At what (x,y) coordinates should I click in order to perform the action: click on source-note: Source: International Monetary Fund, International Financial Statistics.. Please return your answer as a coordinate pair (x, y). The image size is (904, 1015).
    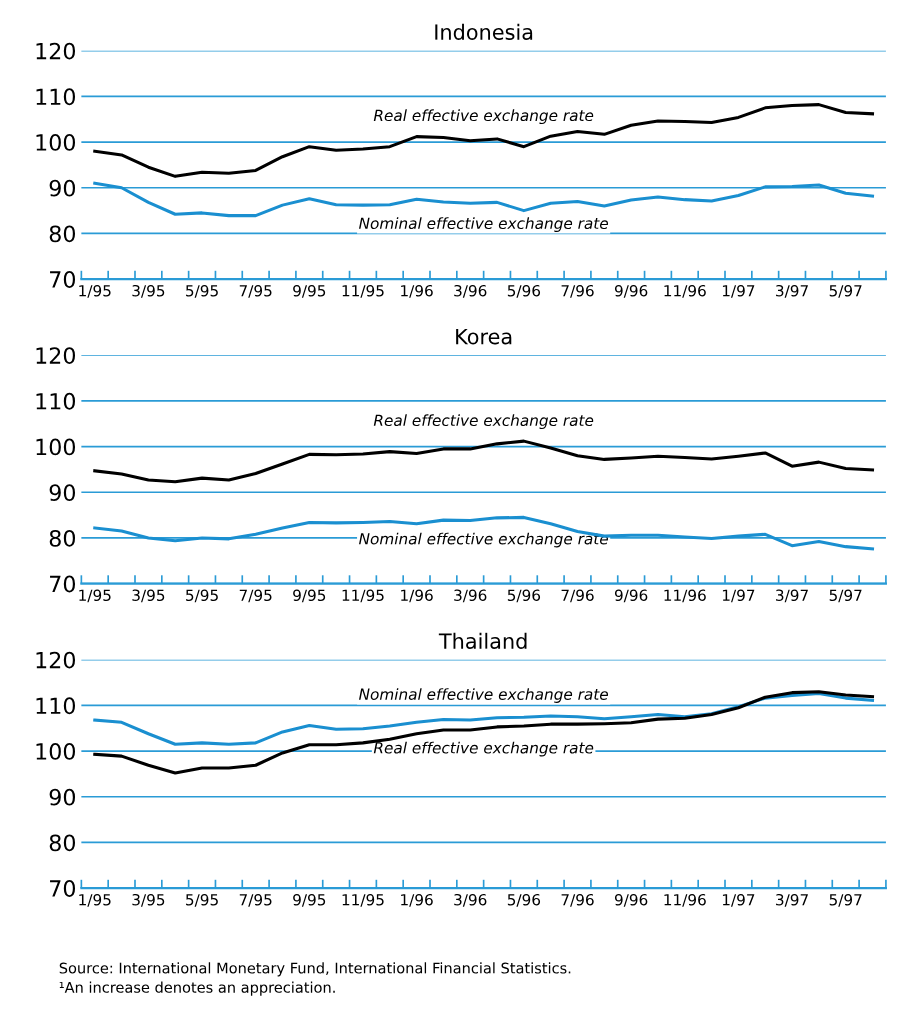
    Looking at the image, I should click on (315, 969).